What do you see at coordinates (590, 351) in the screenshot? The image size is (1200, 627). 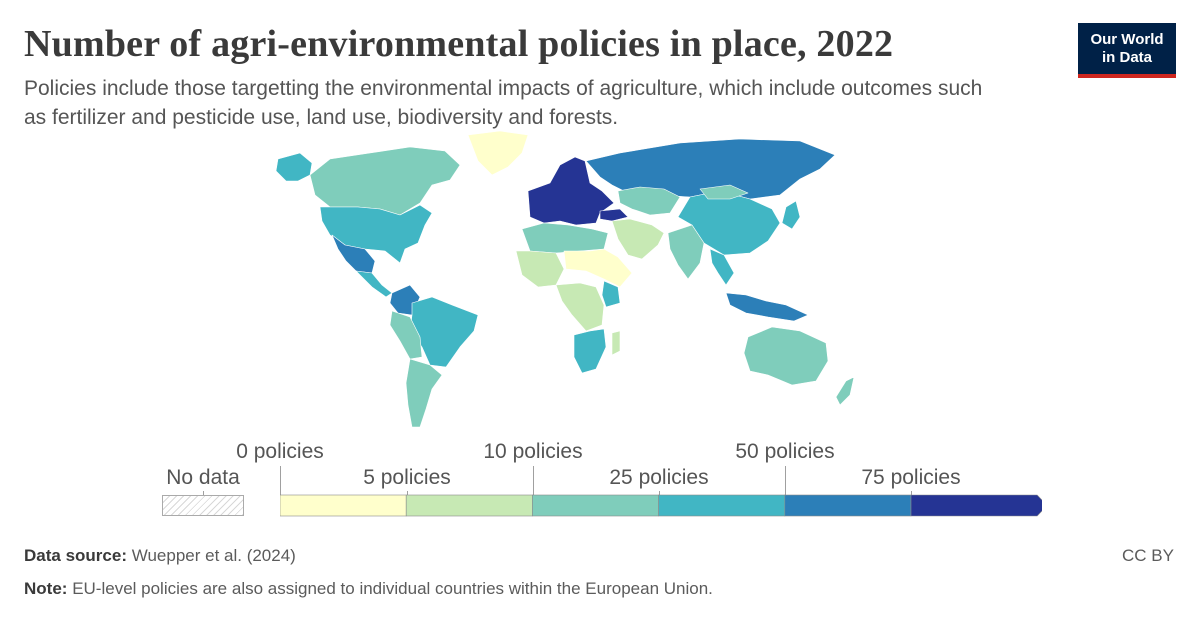 I see `map-region-southern-africa` at bounding box center [590, 351].